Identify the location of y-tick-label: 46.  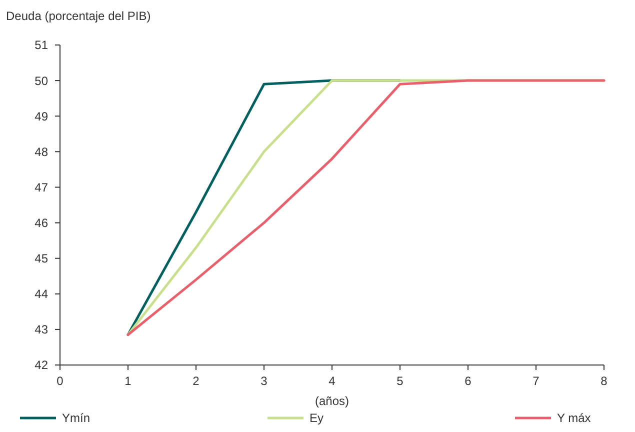
(41, 223).